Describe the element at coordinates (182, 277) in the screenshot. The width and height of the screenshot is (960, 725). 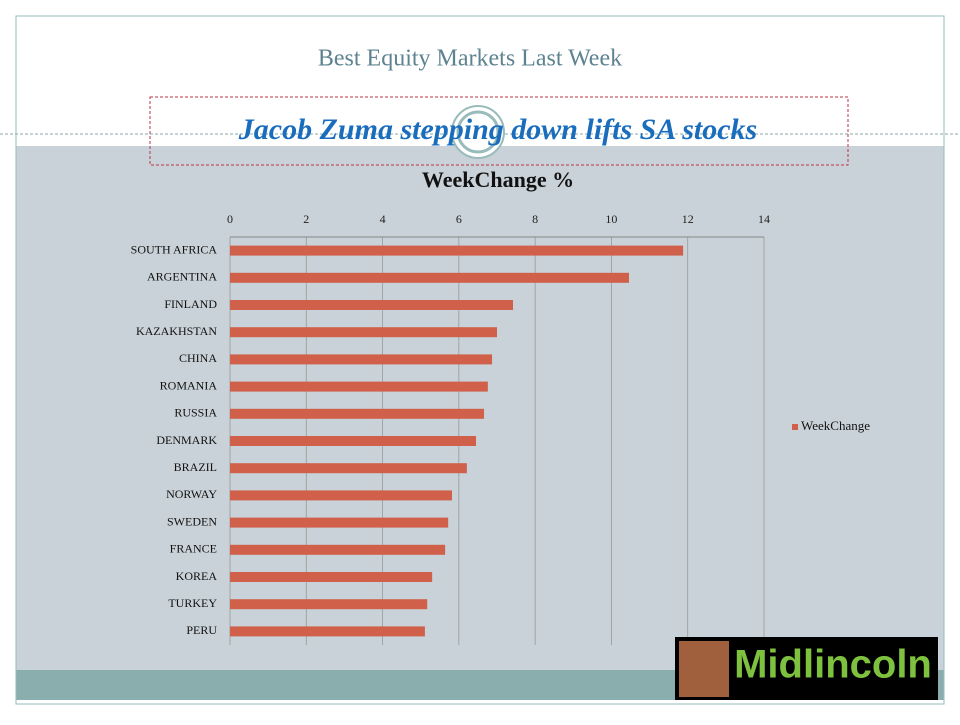
I see `y-tick-label: ARGENTINA` at that location.